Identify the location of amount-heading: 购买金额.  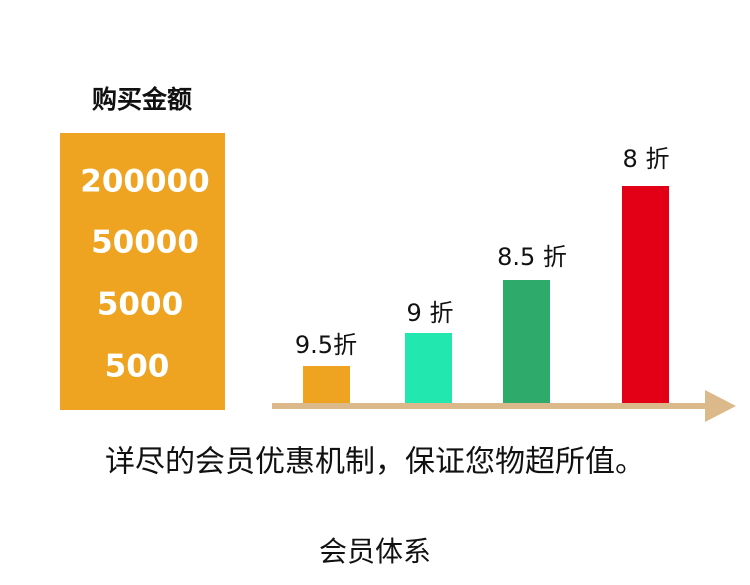
(142, 99).